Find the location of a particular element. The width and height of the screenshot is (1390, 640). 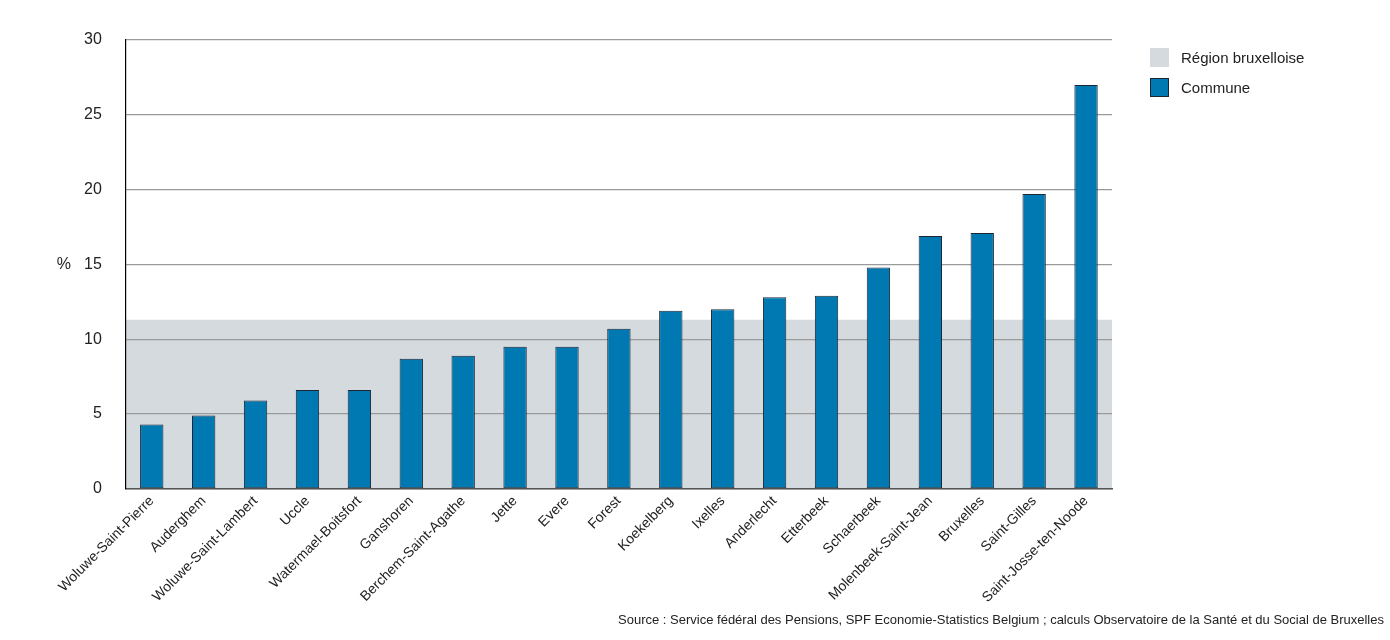

source-note: Source : Service fédéral des Pensions, SPF Economie-Statistics Belgium ; calculs Observatoire de la Santé et du Social de Bruxelles is located at coordinates (1001, 619).